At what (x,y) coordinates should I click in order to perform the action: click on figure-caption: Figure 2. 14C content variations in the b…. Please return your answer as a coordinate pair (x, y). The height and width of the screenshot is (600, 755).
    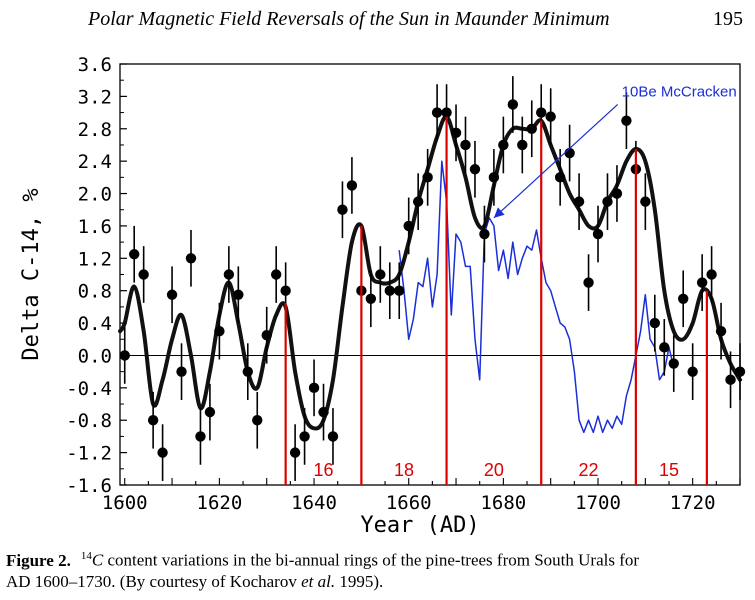
    Looking at the image, I should click on (378, 569).